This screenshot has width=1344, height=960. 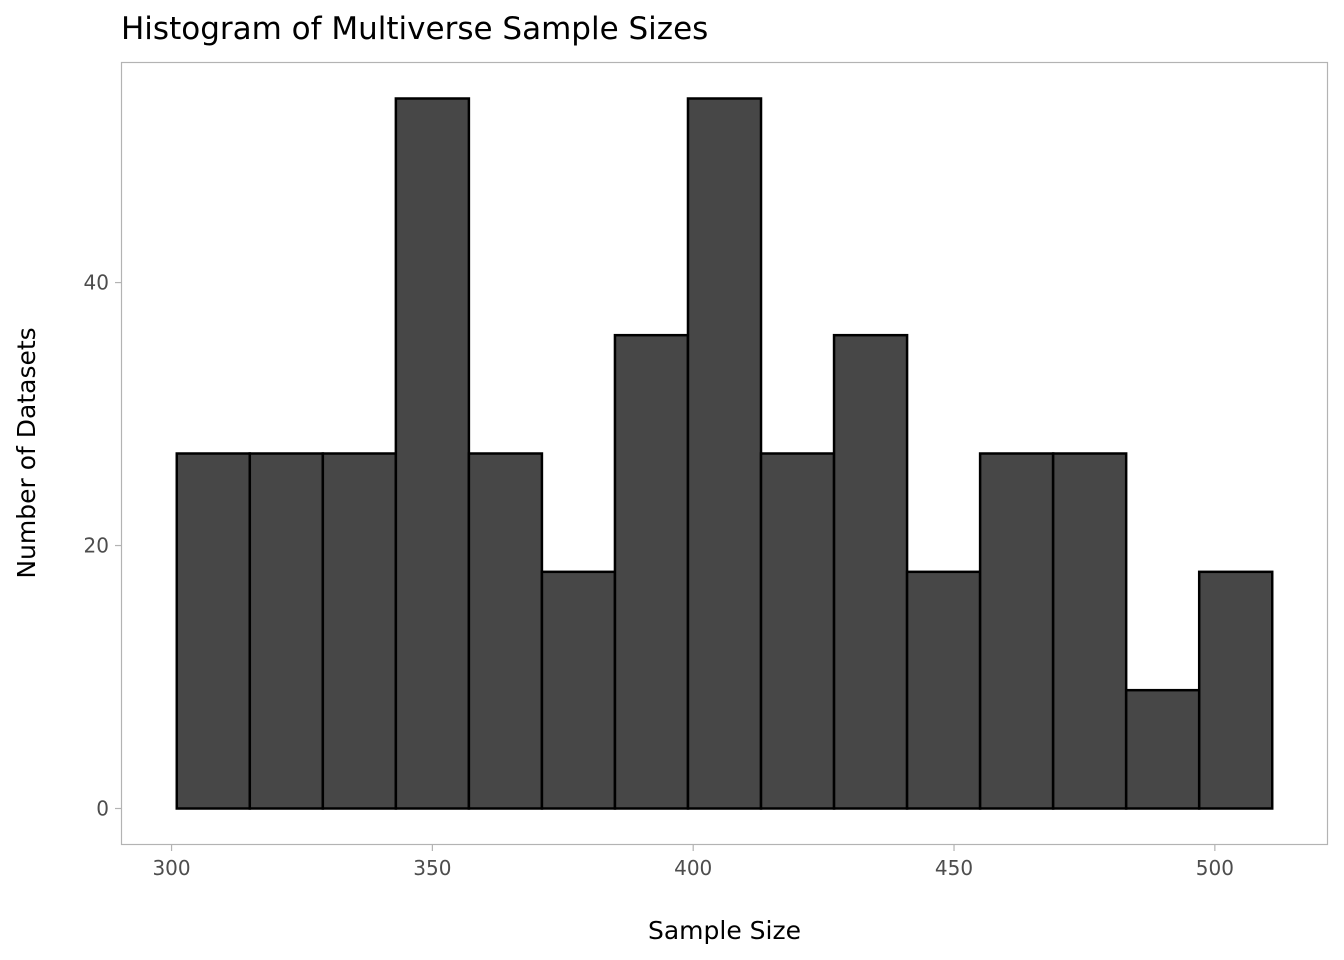 What do you see at coordinates (693, 868) in the screenshot?
I see `x-tick-label: 400` at bounding box center [693, 868].